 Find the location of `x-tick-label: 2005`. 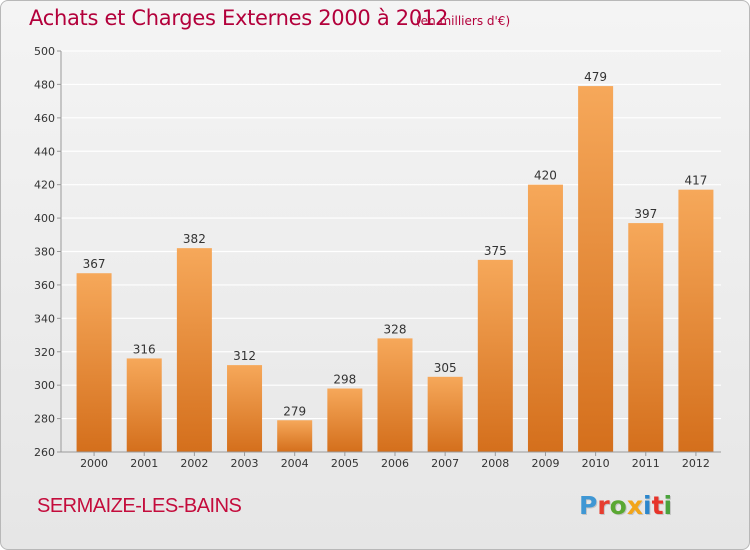

x-tick-label: 2005 is located at coordinates (345, 463).